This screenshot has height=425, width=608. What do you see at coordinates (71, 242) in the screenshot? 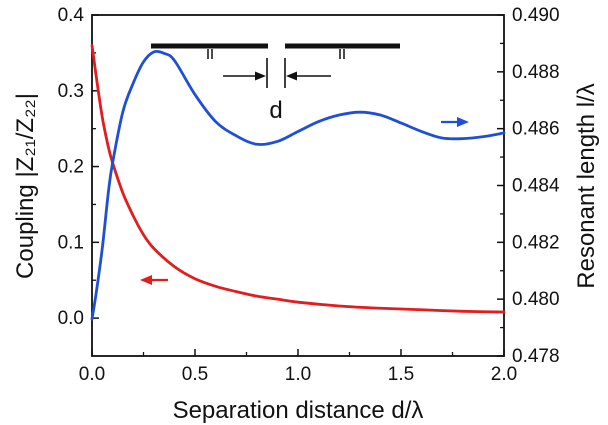
I see `left-y-tick-label: 0.1` at bounding box center [71, 242].